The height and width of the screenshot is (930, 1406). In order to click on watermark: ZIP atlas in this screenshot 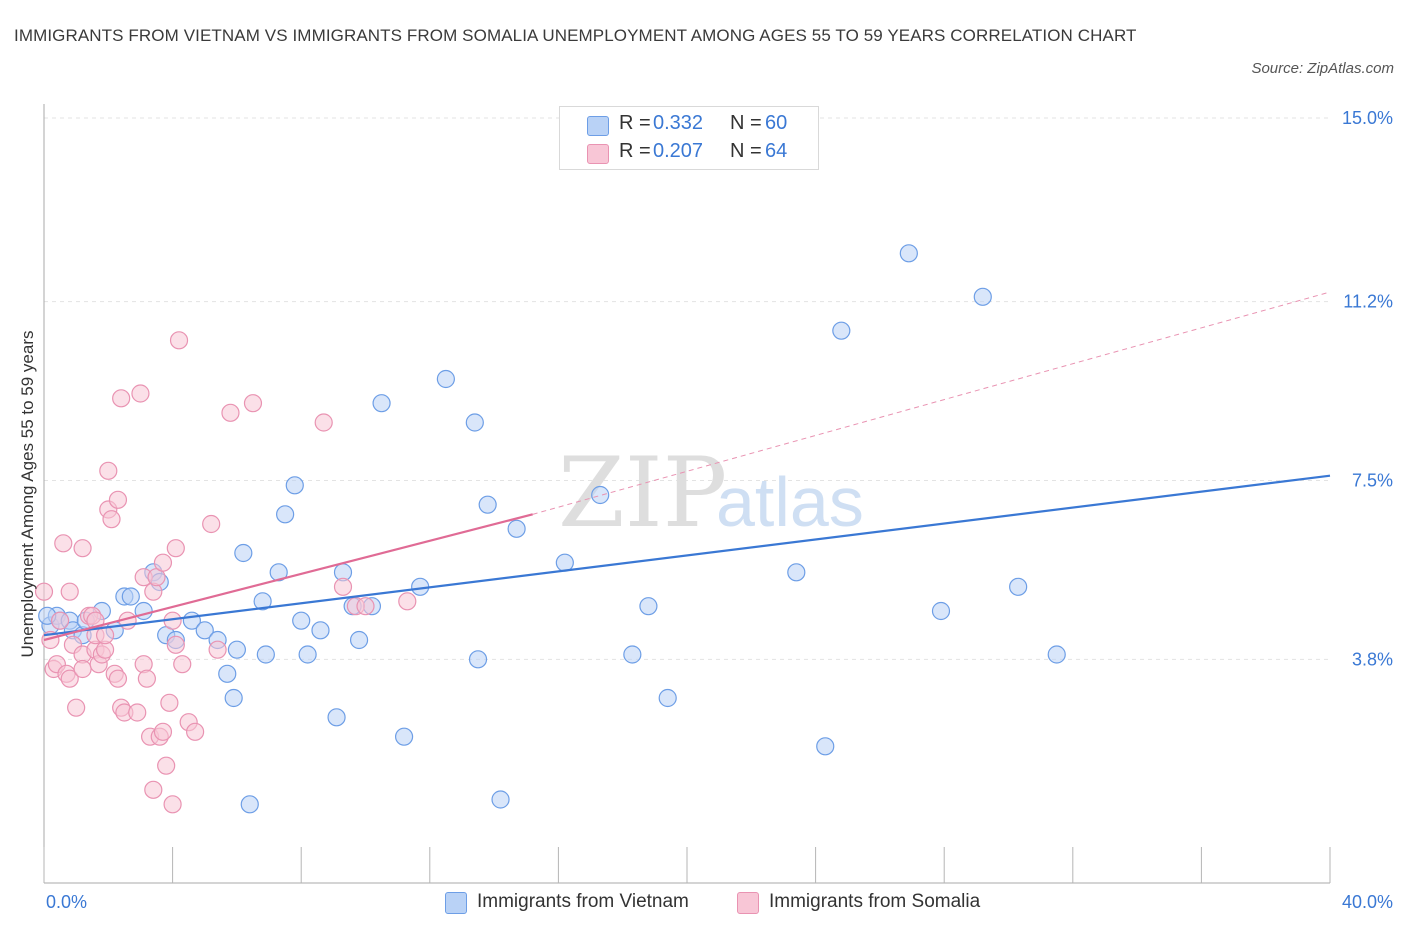, I will do `click(711, 493)`.